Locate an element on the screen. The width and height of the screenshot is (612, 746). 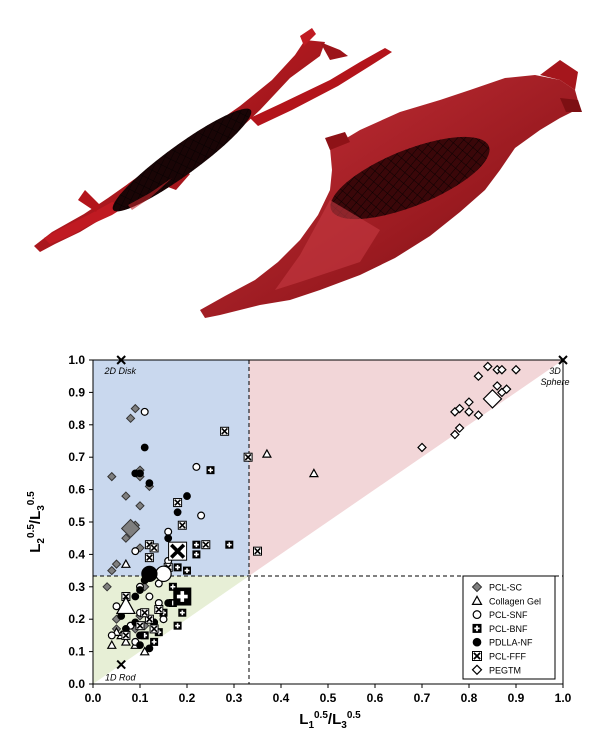
y-axis-label: L20.5/L30.5 is located at coordinates (36, 522).